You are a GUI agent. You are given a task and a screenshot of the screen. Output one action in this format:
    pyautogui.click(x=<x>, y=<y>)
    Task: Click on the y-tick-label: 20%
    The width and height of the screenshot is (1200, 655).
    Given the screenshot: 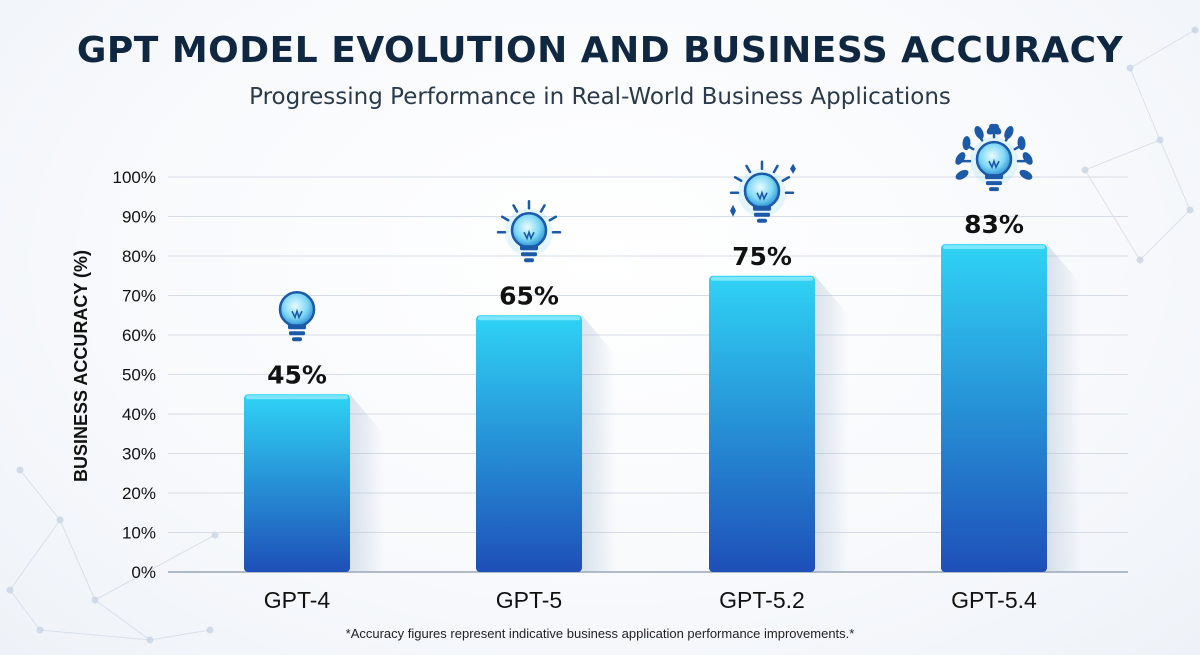 What is the action you would take?
    pyautogui.click(x=139, y=493)
    